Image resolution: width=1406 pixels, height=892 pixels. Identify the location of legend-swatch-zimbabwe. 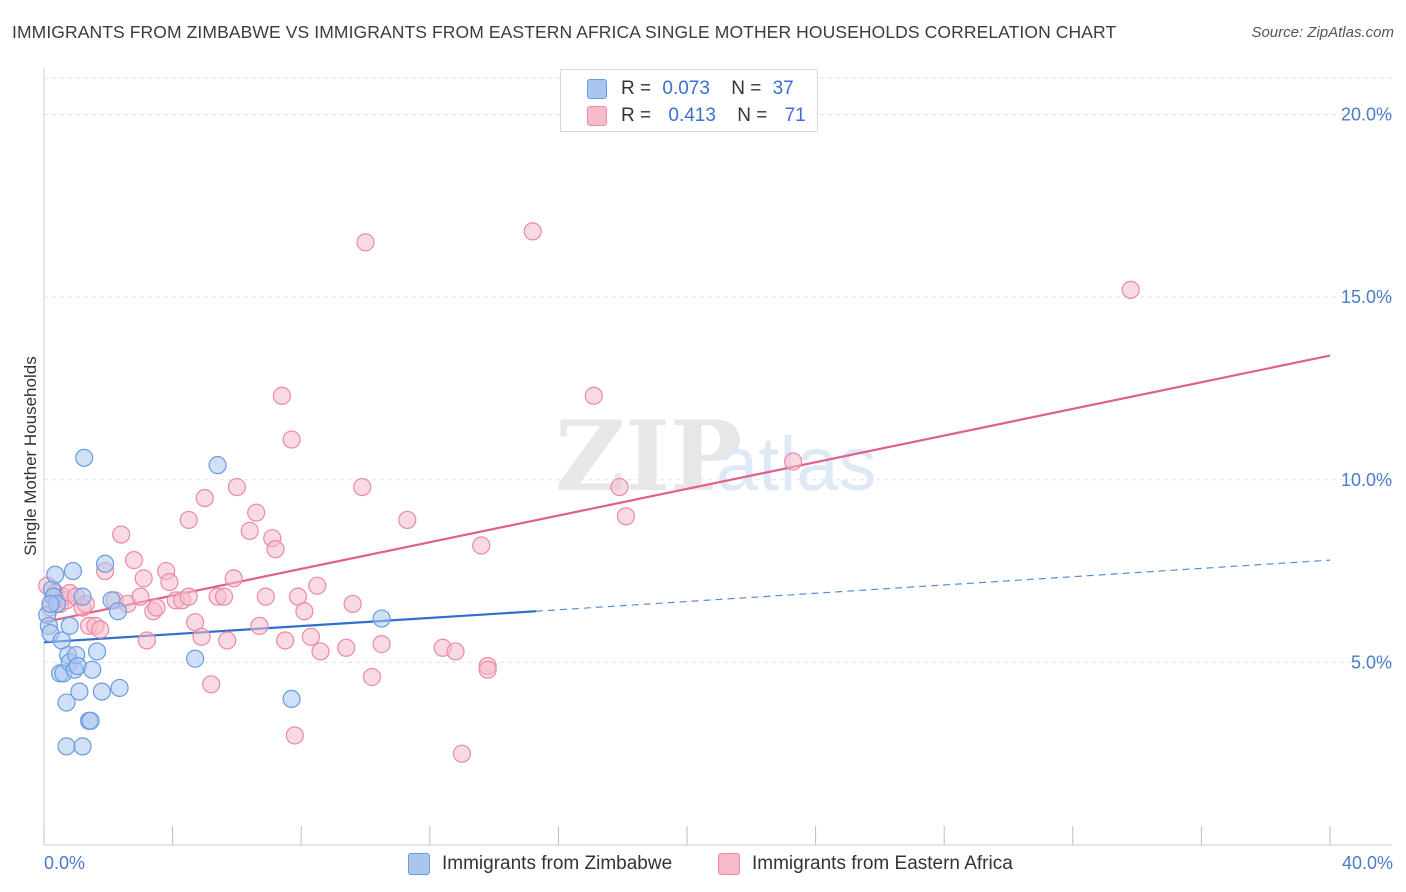
(597, 89).